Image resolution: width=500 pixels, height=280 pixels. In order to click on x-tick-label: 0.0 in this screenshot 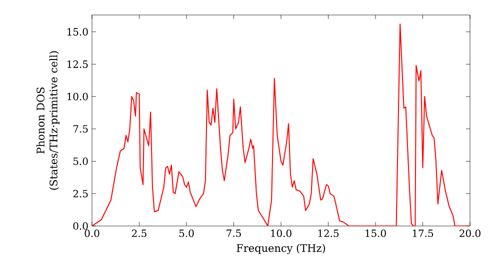, I will do `click(92, 234)`.